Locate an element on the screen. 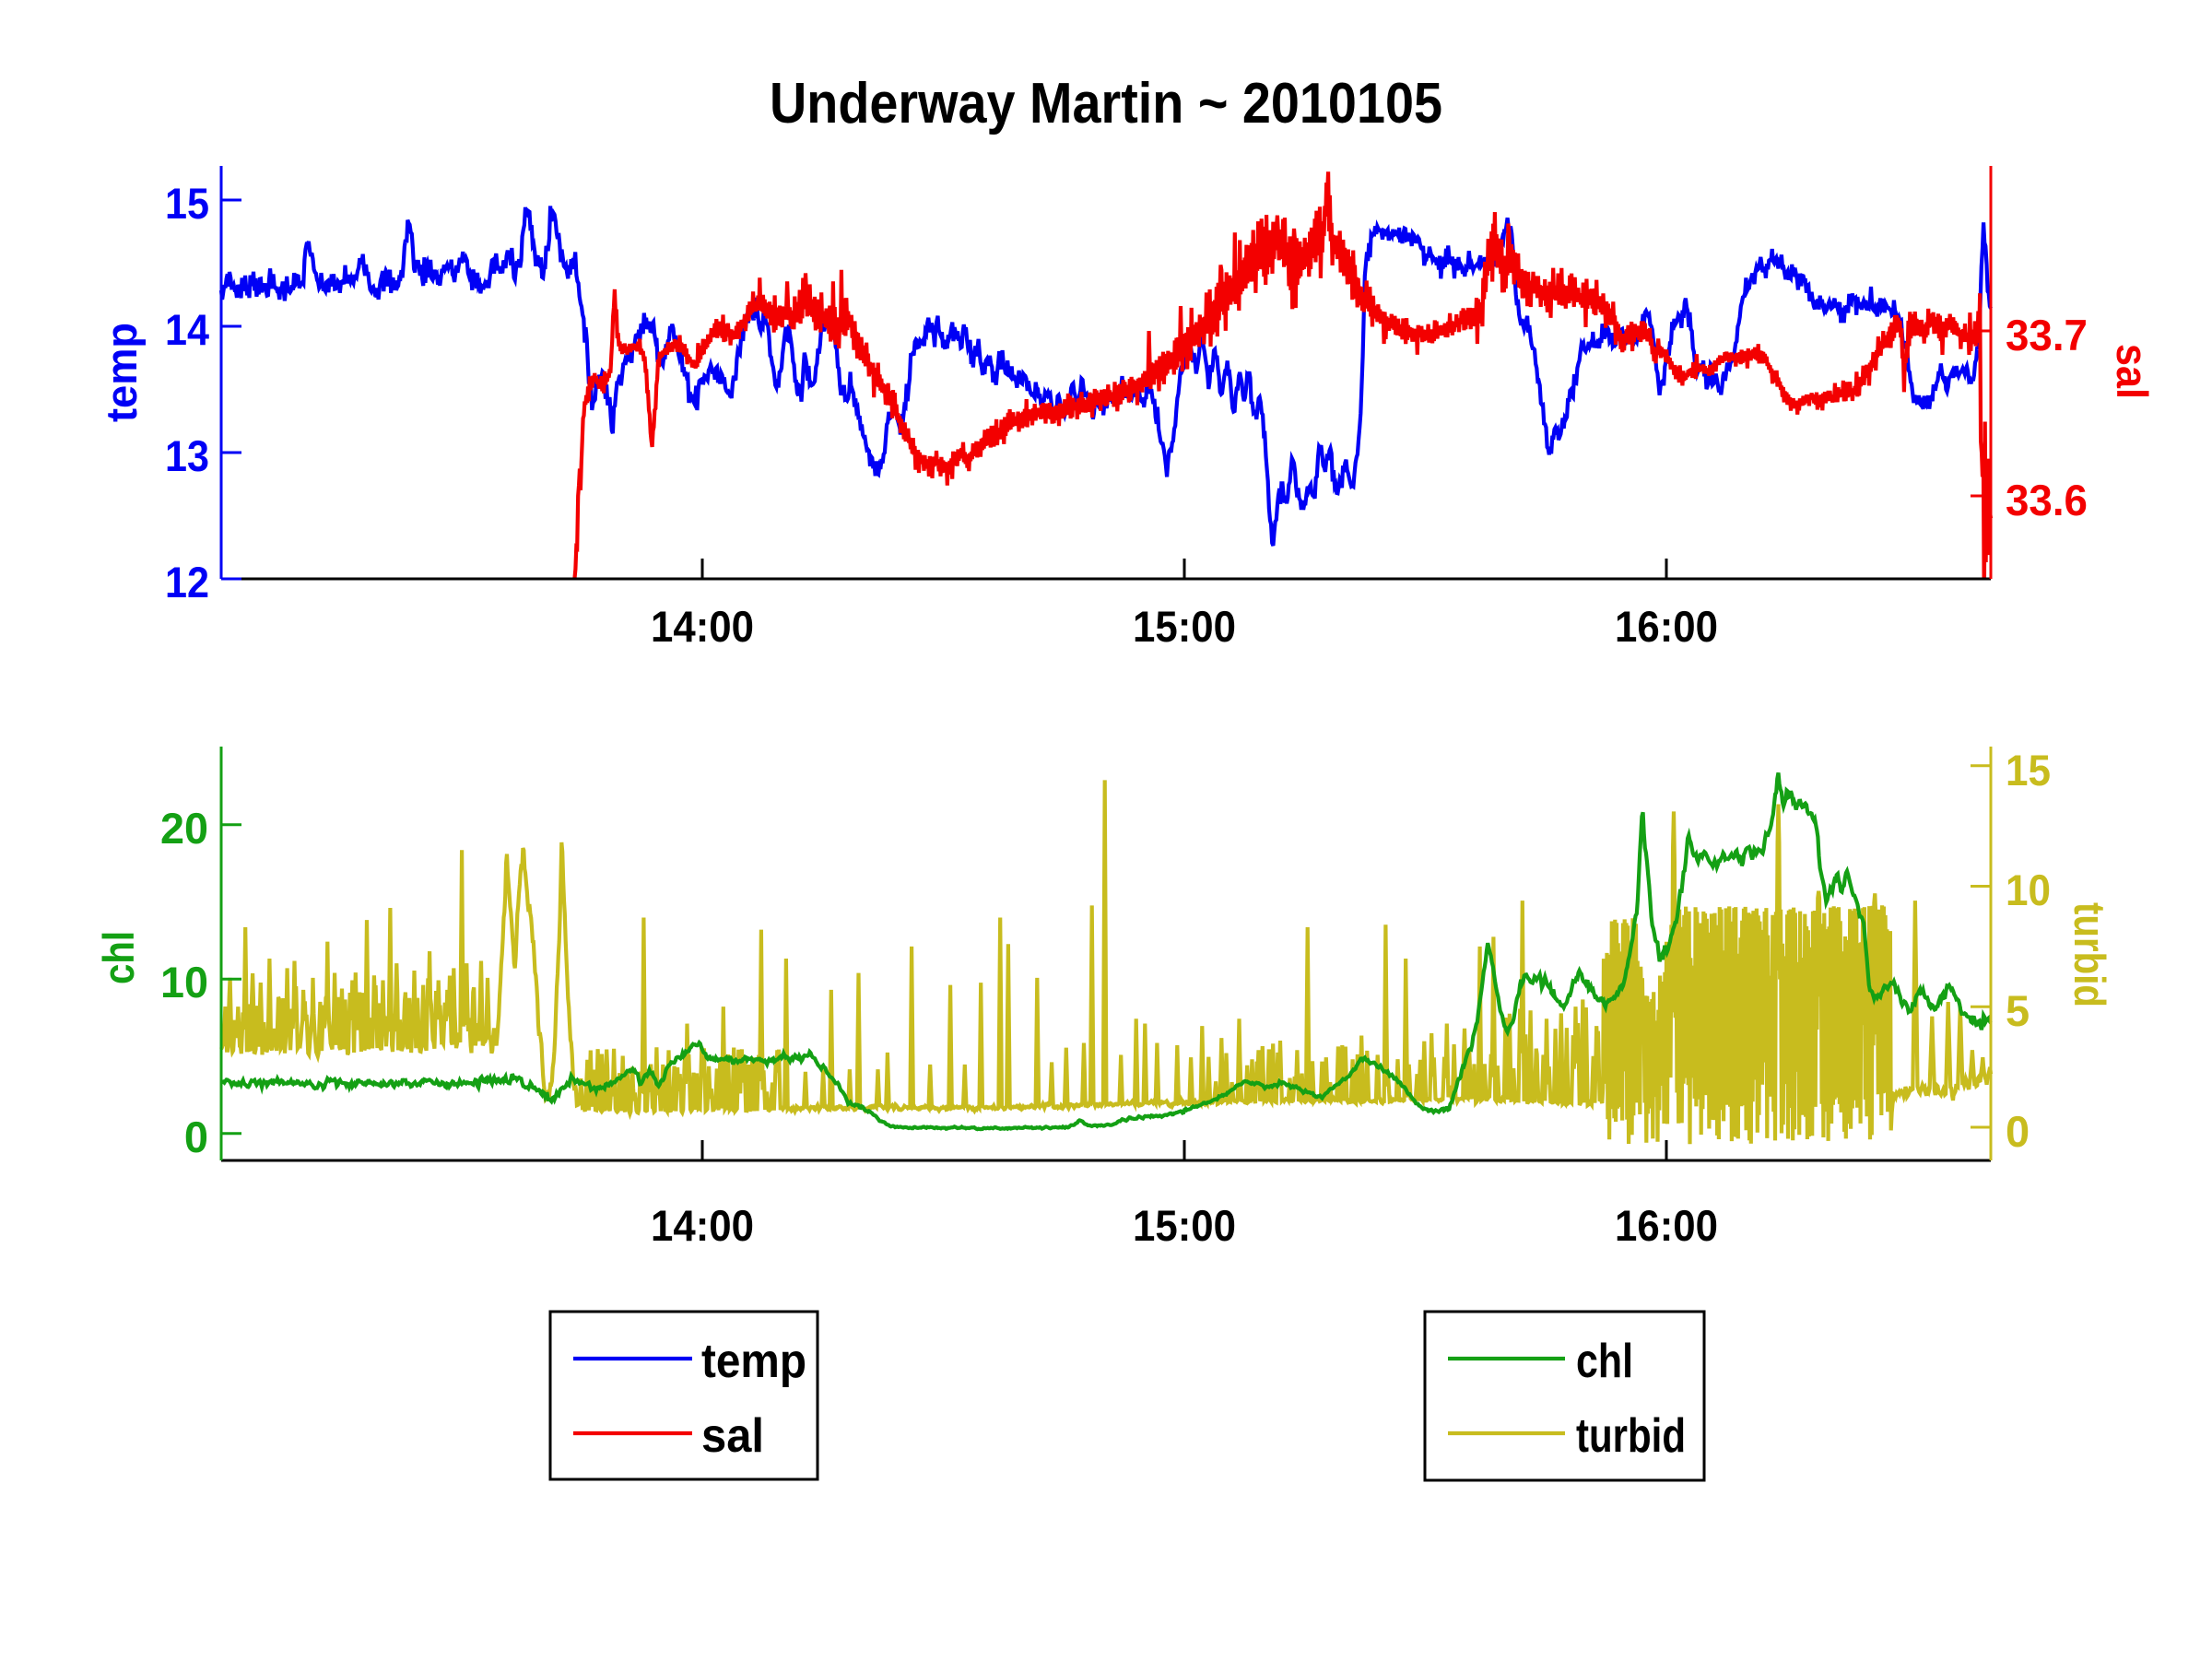 This screenshot has width=2212, height=1660. svg-text: 14 is located at coordinates (187, 329).